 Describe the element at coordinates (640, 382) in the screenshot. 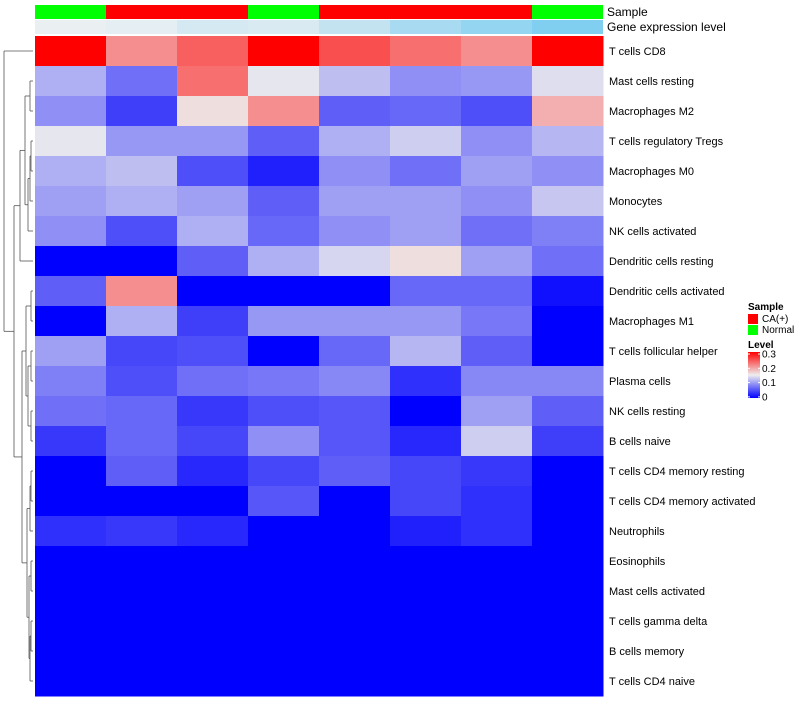

I see `row-label: Plasma cells` at that location.